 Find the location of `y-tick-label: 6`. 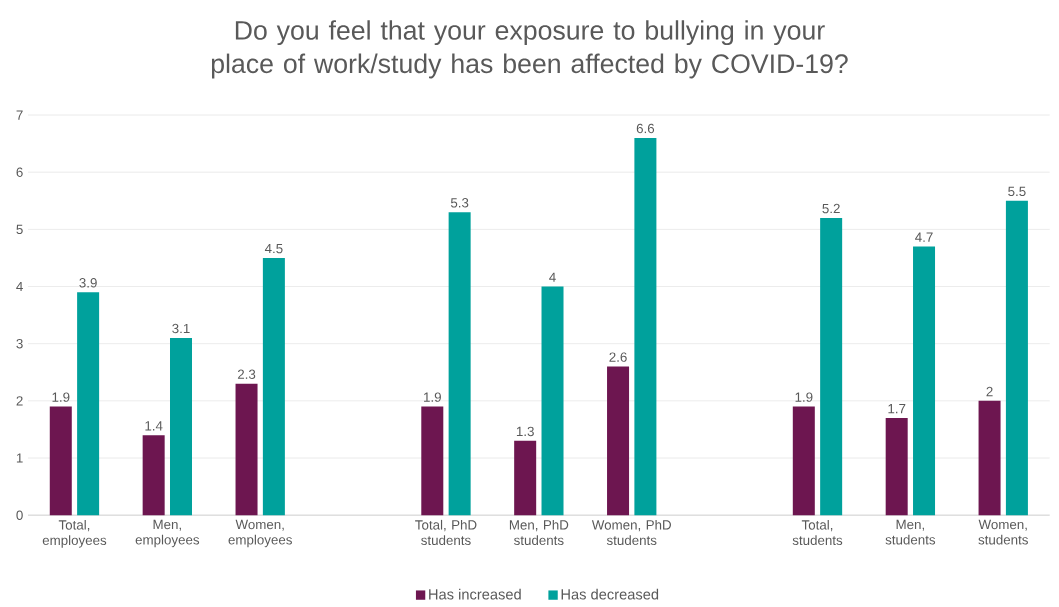

y-tick-label: 6 is located at coordinates (19, 172).